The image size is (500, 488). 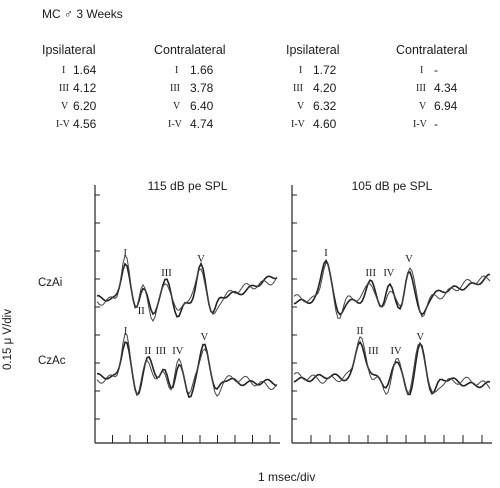 What do you see at coordinates (190, 50) in the screenshot?
I see `header-contralateral-1: Contralateral` at bounding box center [190, 50].